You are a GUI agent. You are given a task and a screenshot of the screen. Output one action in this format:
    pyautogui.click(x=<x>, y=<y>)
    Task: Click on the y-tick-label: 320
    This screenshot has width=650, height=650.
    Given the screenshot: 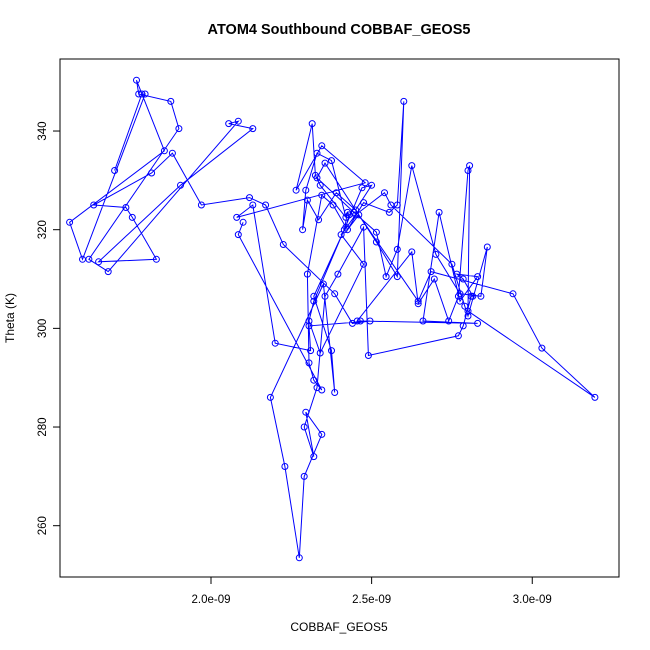 What is the action you would take?
    pyautogui.click(x=43, y=229)
    